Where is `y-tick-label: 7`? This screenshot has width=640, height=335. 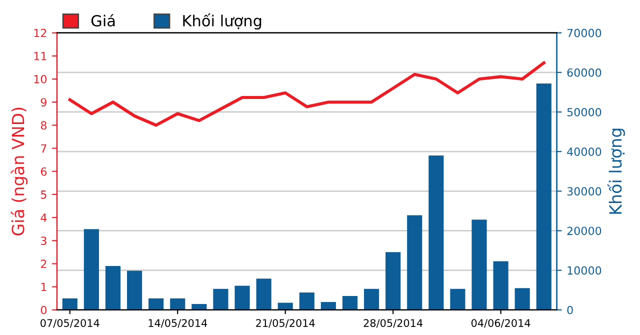 y-tick-label: 7 is located at coordinates (43, 148).